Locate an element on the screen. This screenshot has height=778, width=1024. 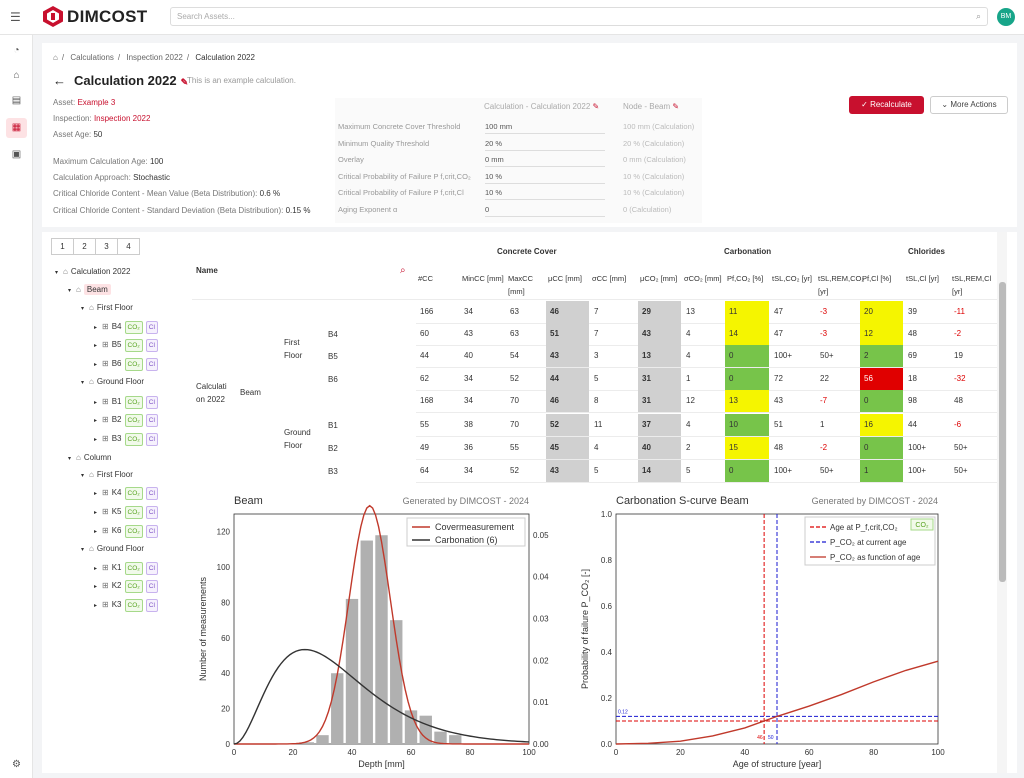
dashboard-icon: ◔ is located at coordinates (16, 50).